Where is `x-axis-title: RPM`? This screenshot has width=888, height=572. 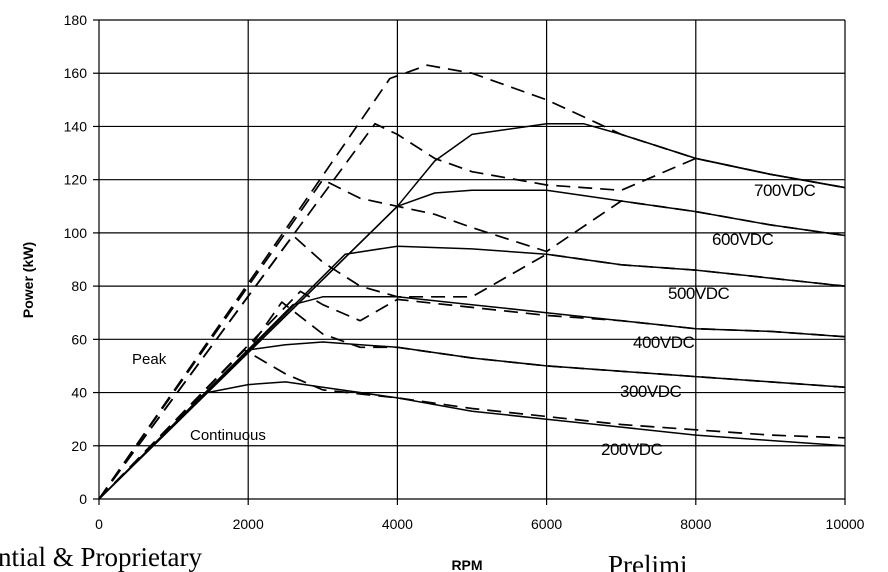
x-axis-title: RPM is located at coordinates (466, 564).